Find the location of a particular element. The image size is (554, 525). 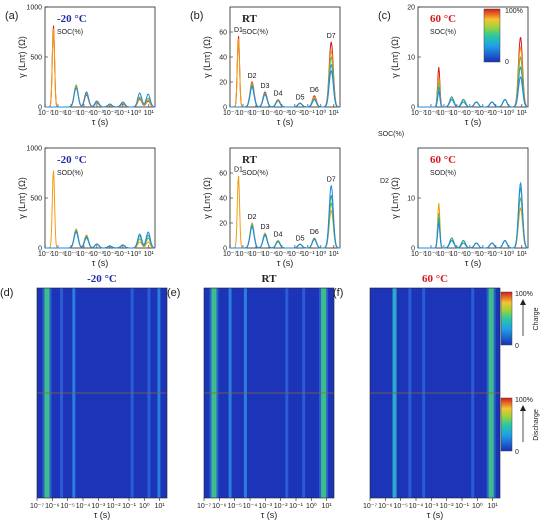

panel-label-d: (d) is located at coordinates (6, 293).